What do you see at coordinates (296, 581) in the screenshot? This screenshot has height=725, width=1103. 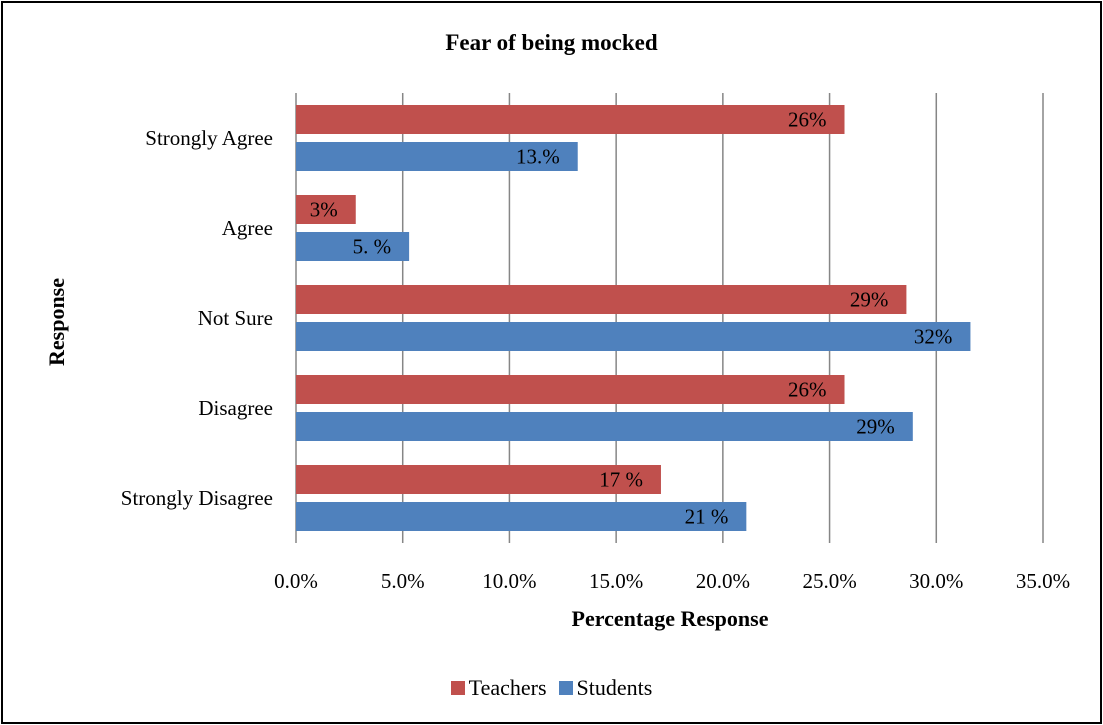 I see `x-tick-label: 0.0%` at bounding box center [296, 581].